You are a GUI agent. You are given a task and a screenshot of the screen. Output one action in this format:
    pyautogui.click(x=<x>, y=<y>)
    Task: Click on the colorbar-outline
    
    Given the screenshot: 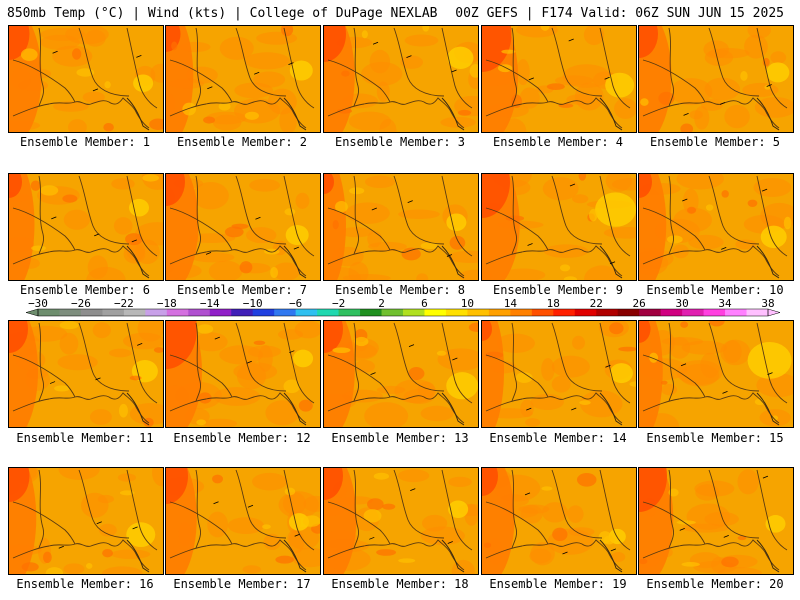 What is the action you would take?
    pyautogui.click(x=403, y=312)
    